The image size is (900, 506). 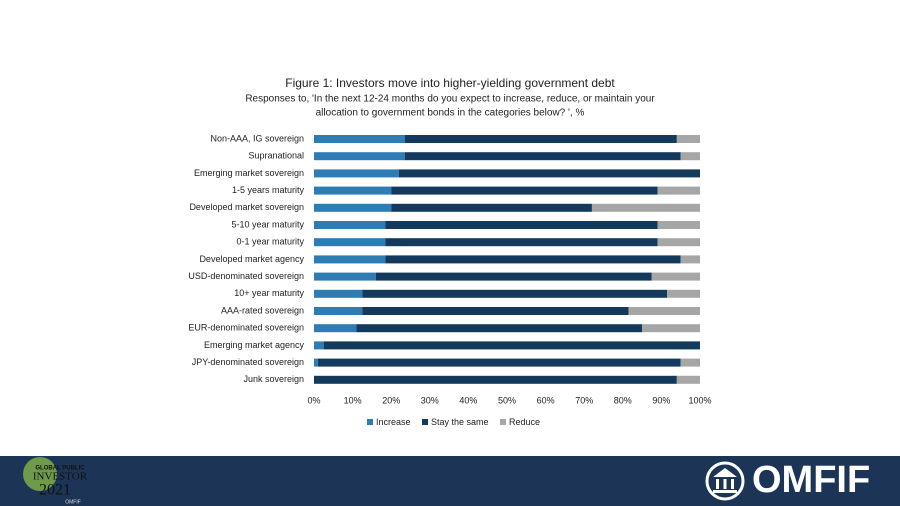 What do you see at coordinates (353, 400) in the screenshot?
I see `x-tick-label: 10%` at bounding box center [353, 400].